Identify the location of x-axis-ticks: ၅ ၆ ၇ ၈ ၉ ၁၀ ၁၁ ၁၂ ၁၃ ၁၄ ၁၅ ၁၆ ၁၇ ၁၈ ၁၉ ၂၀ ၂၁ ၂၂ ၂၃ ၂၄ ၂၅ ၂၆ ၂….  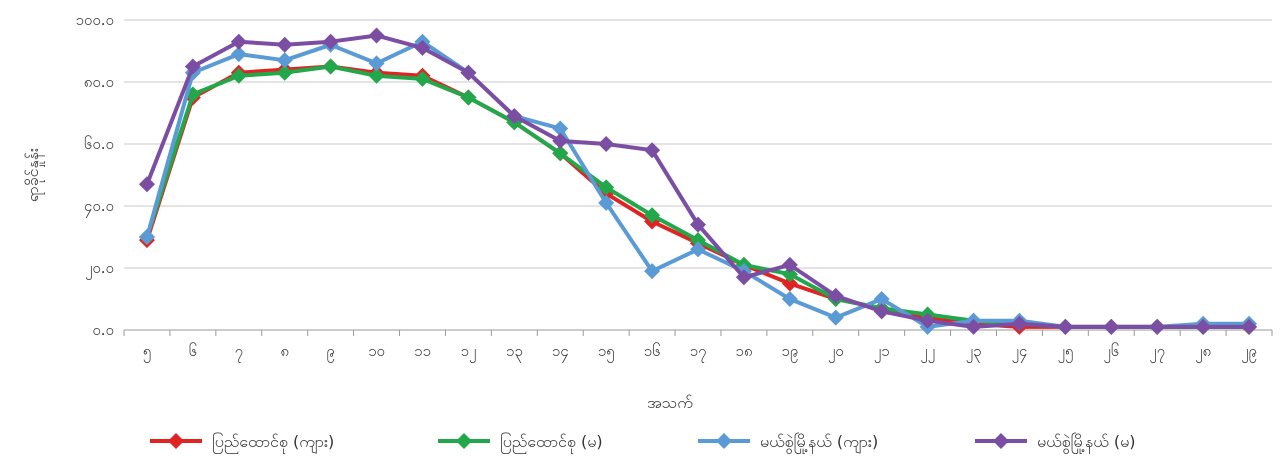
(698, 346).